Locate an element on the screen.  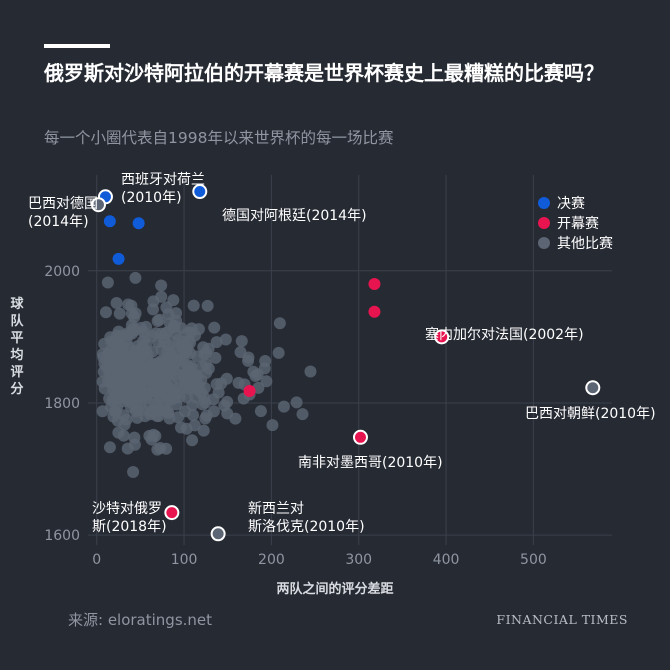
legend-swatch-other is located at coordinates (544, 243).